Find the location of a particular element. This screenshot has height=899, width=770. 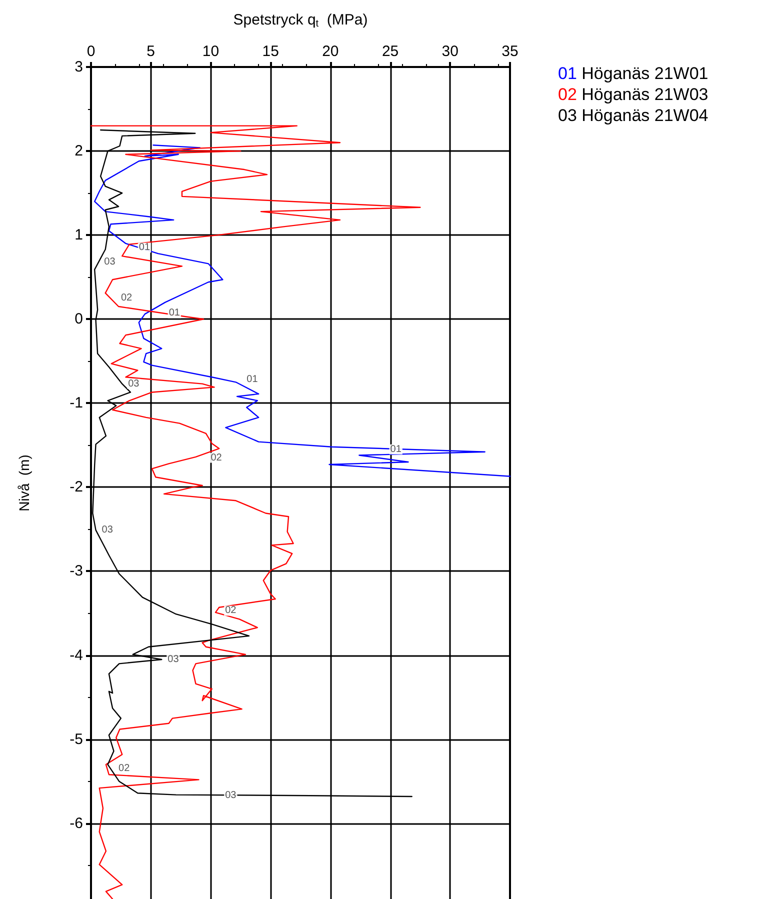

y-tick-label: -6 is located at coordinates (76, 823).